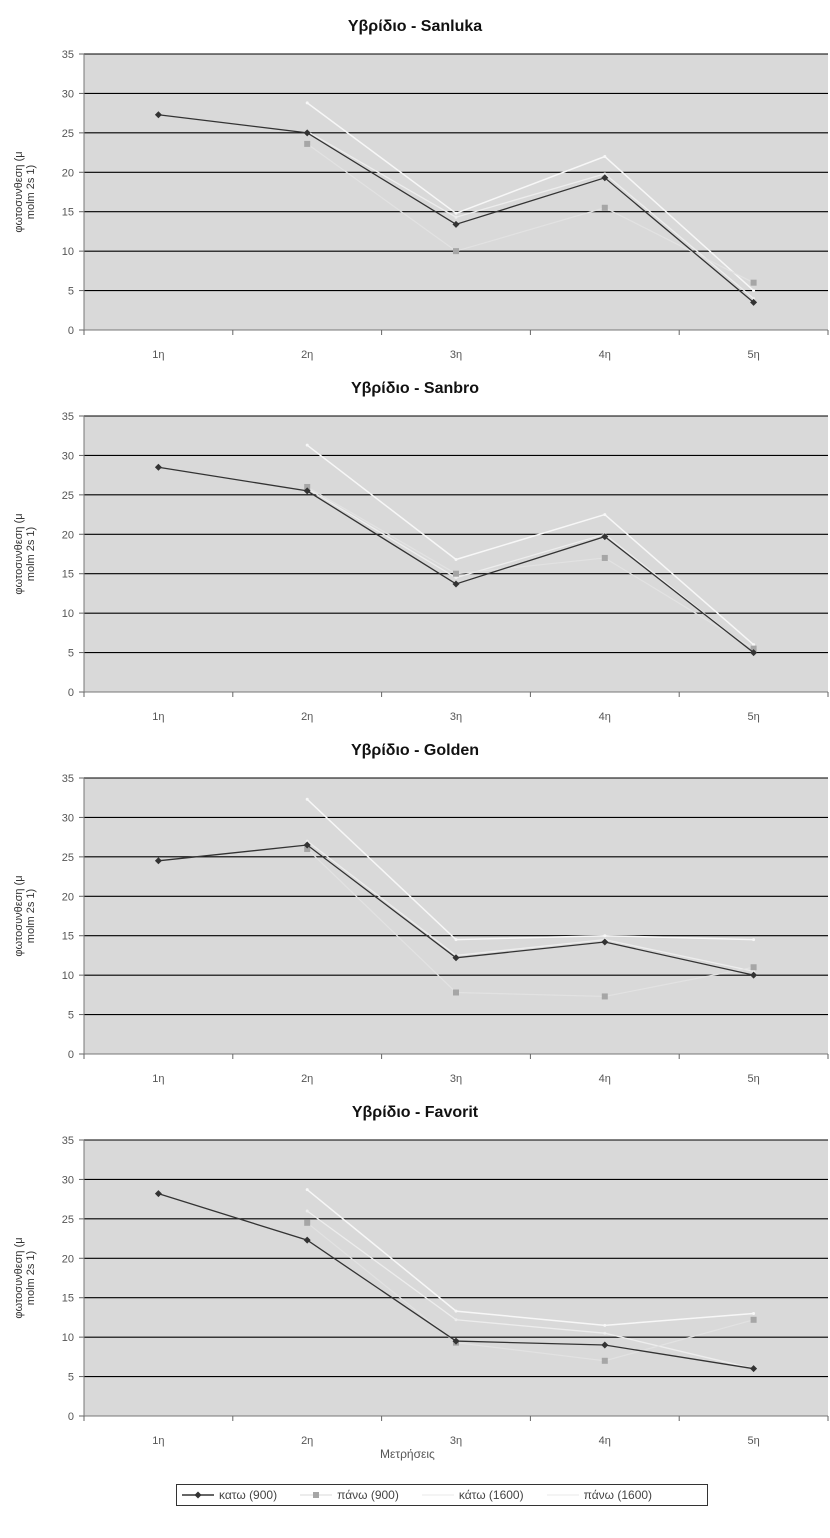 This screenshot has height=1538, width=830. What do you see at coordinates (415, 388) in the screenshot?
I see `chart-title-2: Υβρίδιο - Sanbro` at bounding box center [415, 388].